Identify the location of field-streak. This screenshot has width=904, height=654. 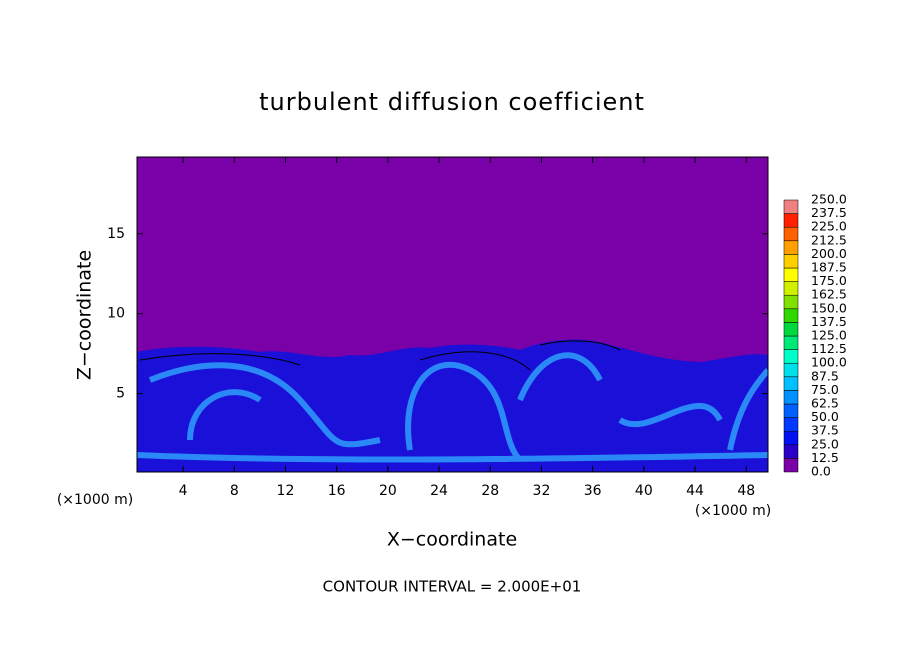
(452, 407).